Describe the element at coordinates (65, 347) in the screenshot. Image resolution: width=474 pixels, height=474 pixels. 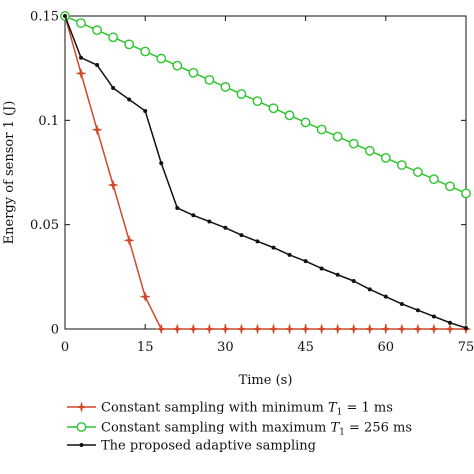
I see `x-tick-label: 0` at that location.